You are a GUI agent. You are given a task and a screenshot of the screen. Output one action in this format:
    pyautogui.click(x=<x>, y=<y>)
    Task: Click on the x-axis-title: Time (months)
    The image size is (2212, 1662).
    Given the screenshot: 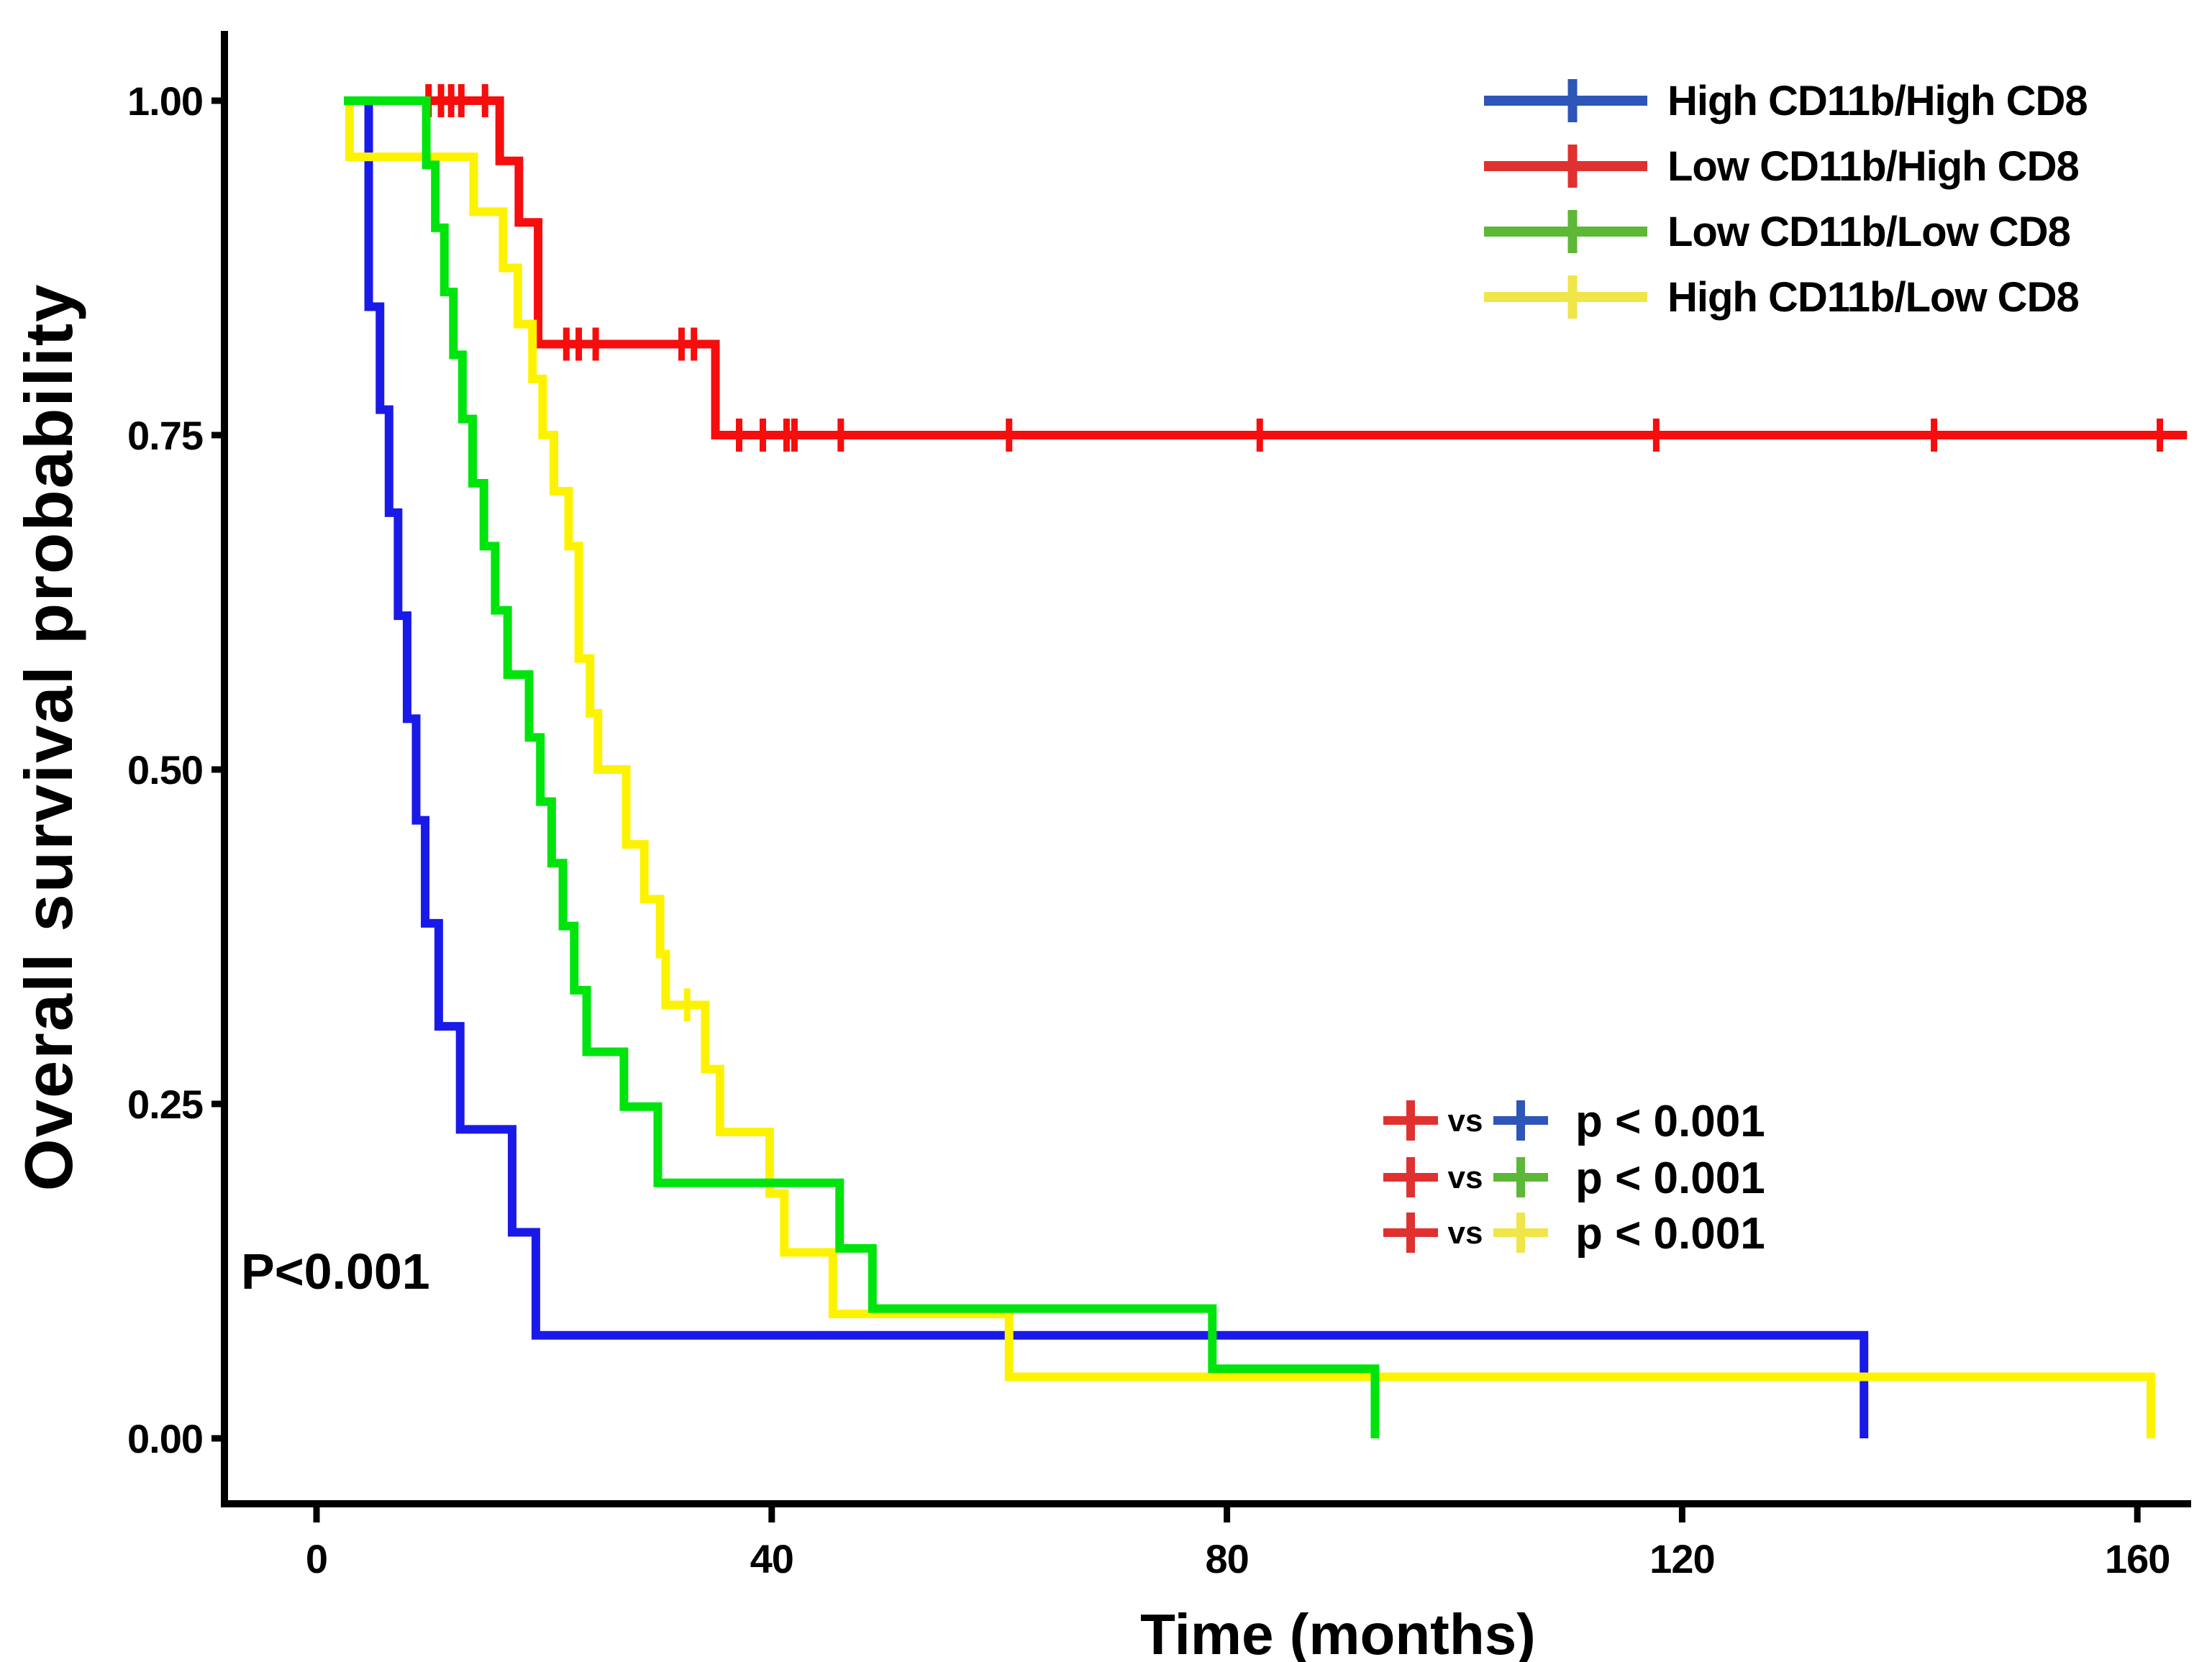 What is the action you would take?
    pyautogui.click(x=1338, y=1632)
    